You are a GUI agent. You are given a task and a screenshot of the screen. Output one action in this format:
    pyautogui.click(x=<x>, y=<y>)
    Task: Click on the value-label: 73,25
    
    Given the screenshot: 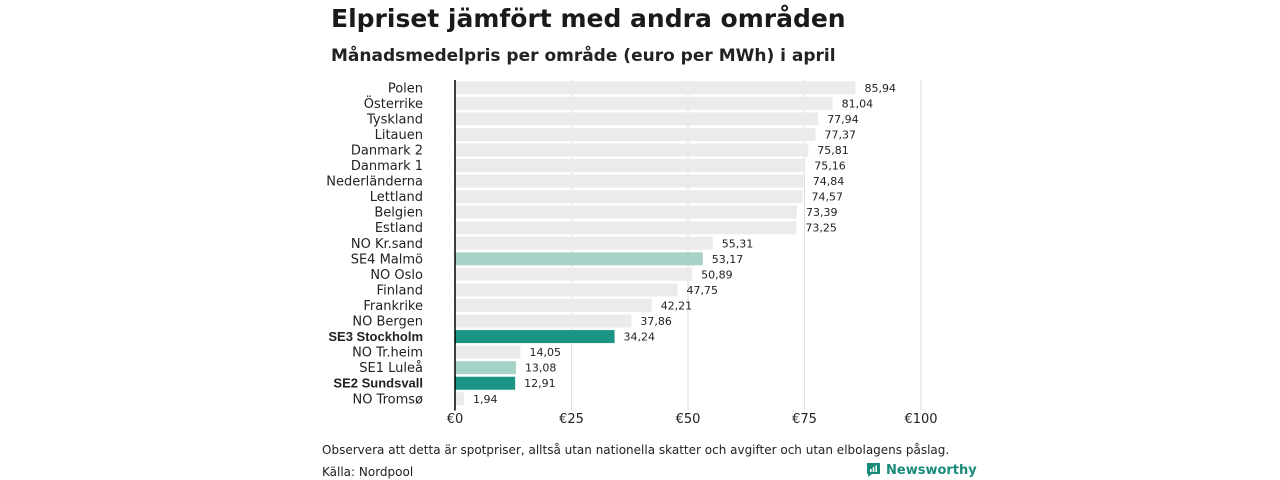 What is the action you would take?
    pyautogui.click(x=821, y=228)
    